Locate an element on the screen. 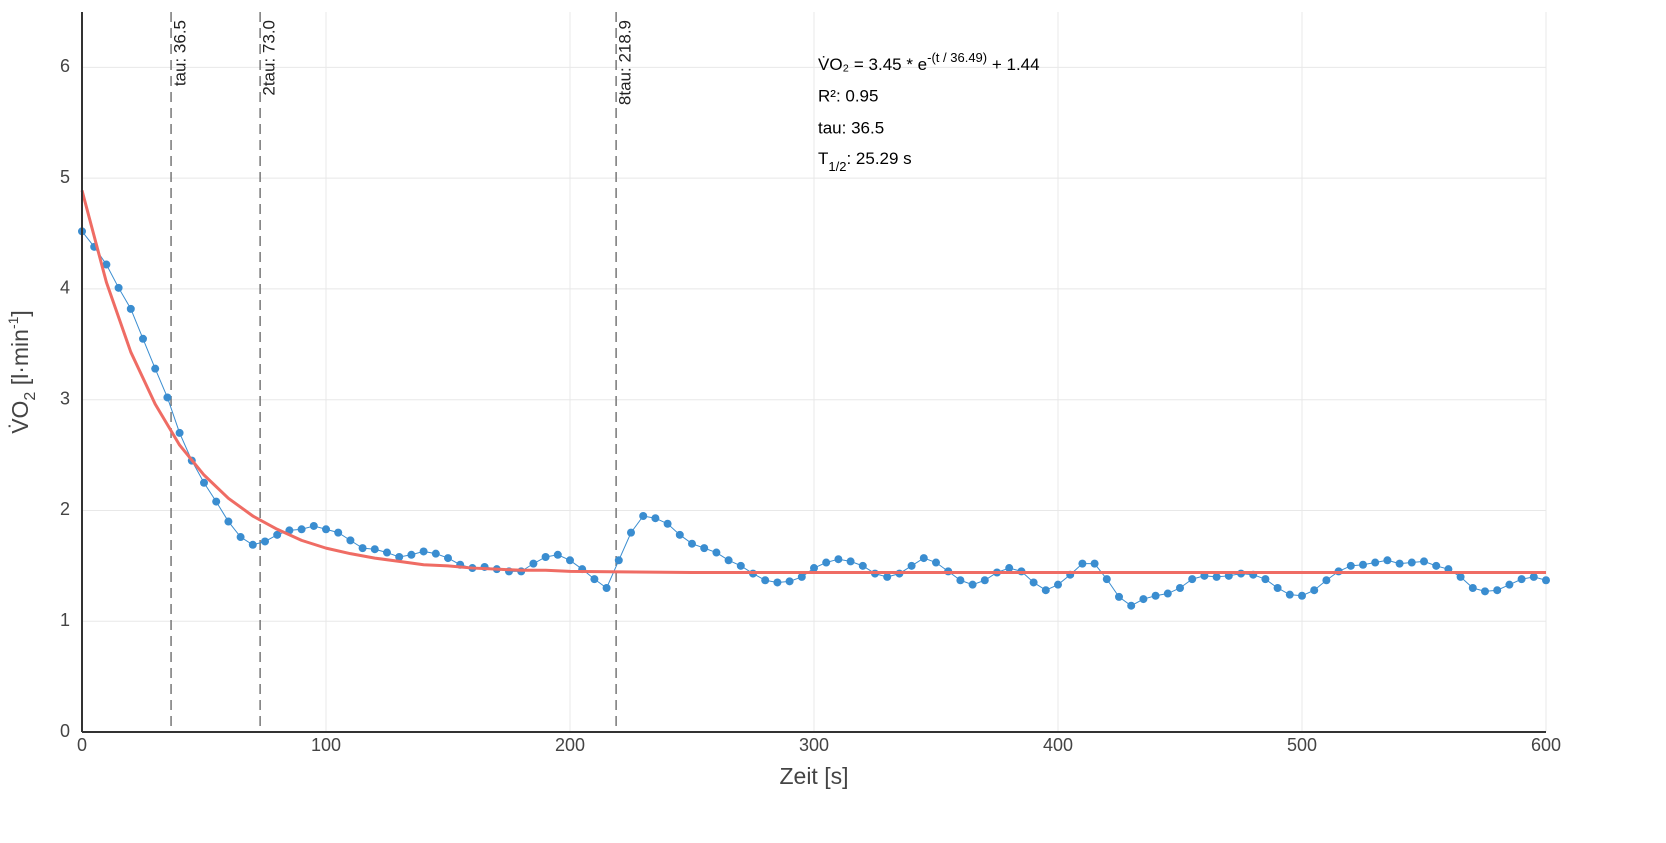 The image size is (1666, 843). half-sub: 1/2 is located at coordinates (837, 166).